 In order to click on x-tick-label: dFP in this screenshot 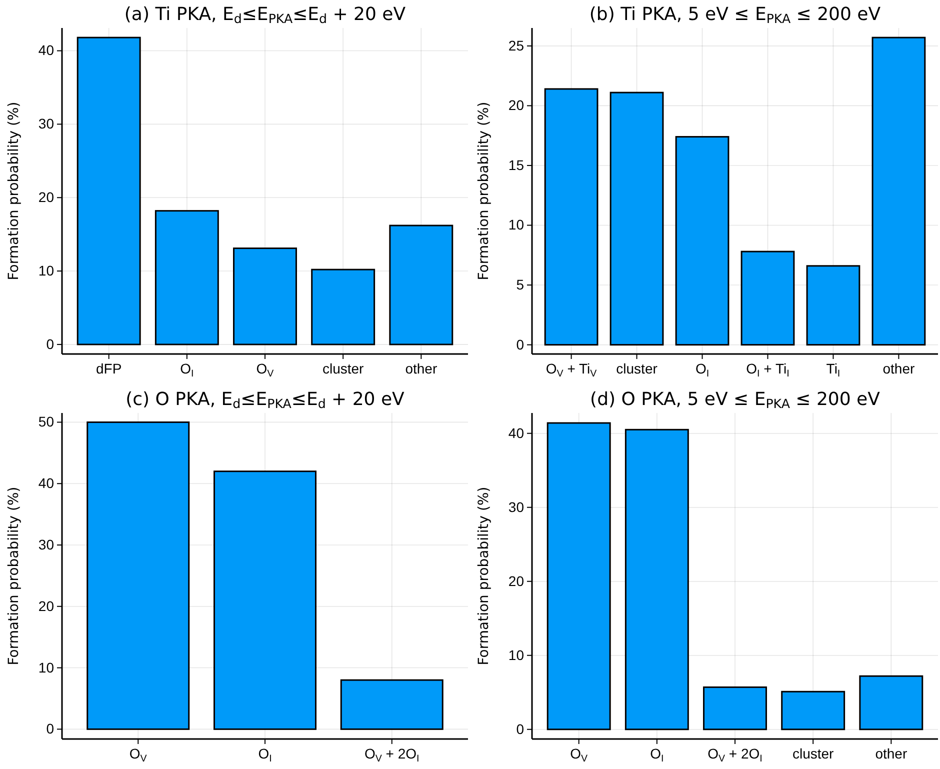, I will do `click(109, 368)`.